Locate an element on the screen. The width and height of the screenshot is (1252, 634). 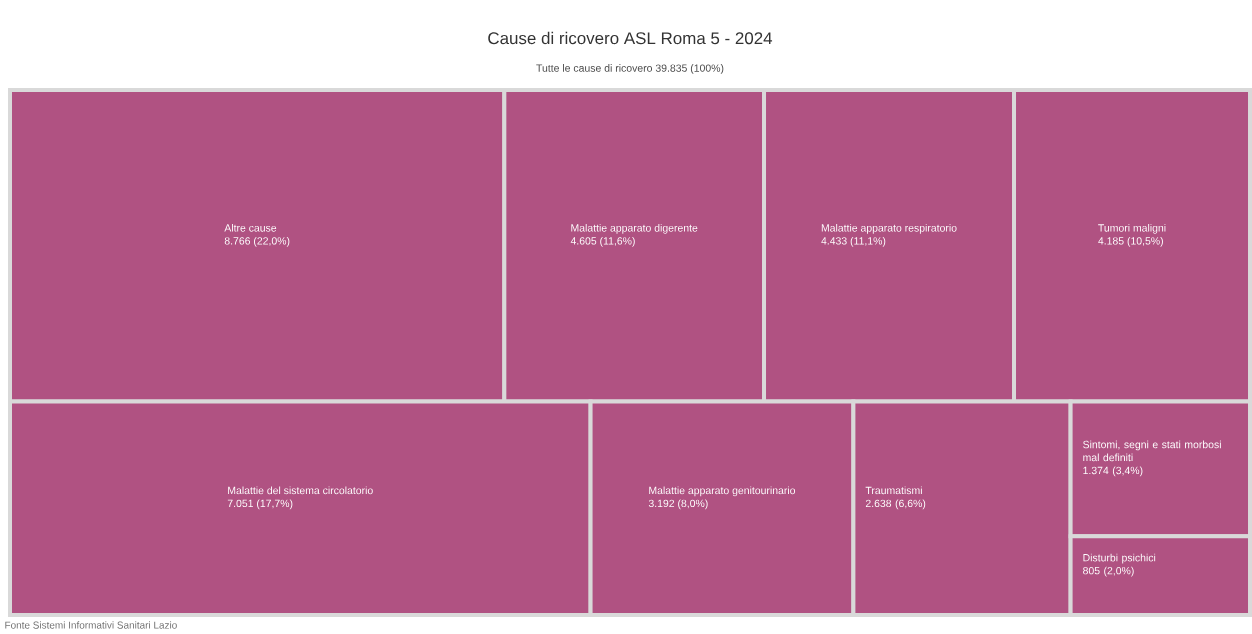
category-label: Sintomi, segni e stati morbosi mal definiti is located at coordinates (1152, 451).